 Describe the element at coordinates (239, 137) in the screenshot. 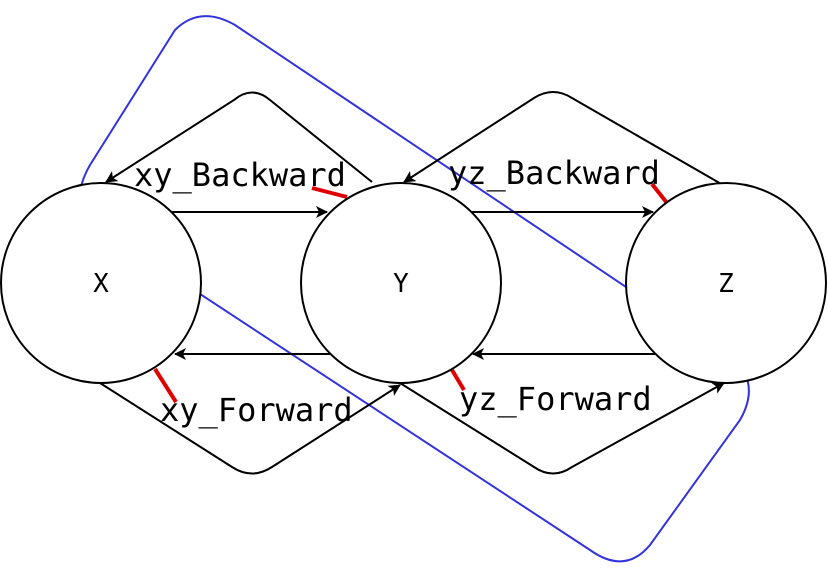

I see `edge-xy-backward` at that location.